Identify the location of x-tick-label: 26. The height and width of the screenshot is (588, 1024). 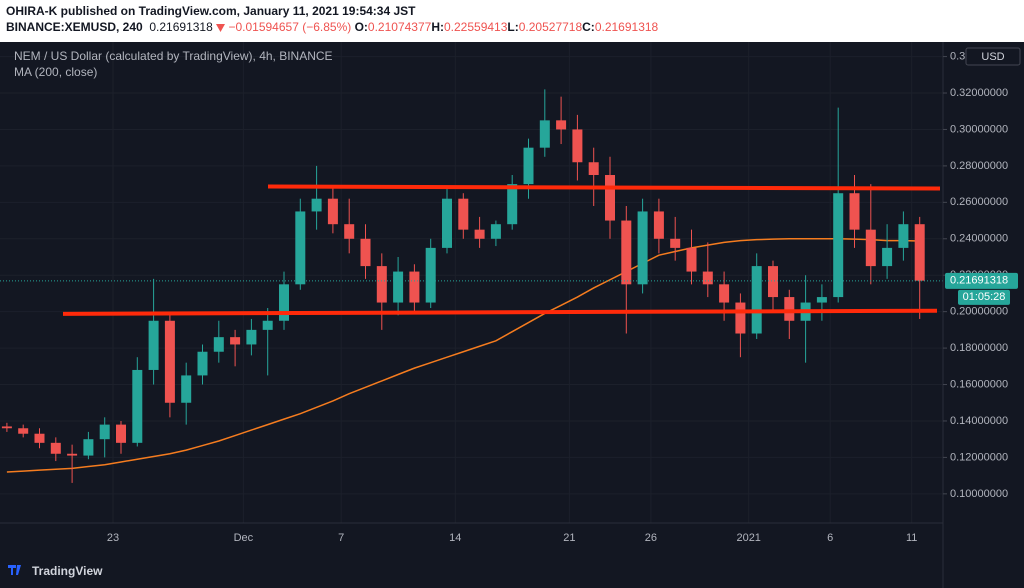
(651, 538).